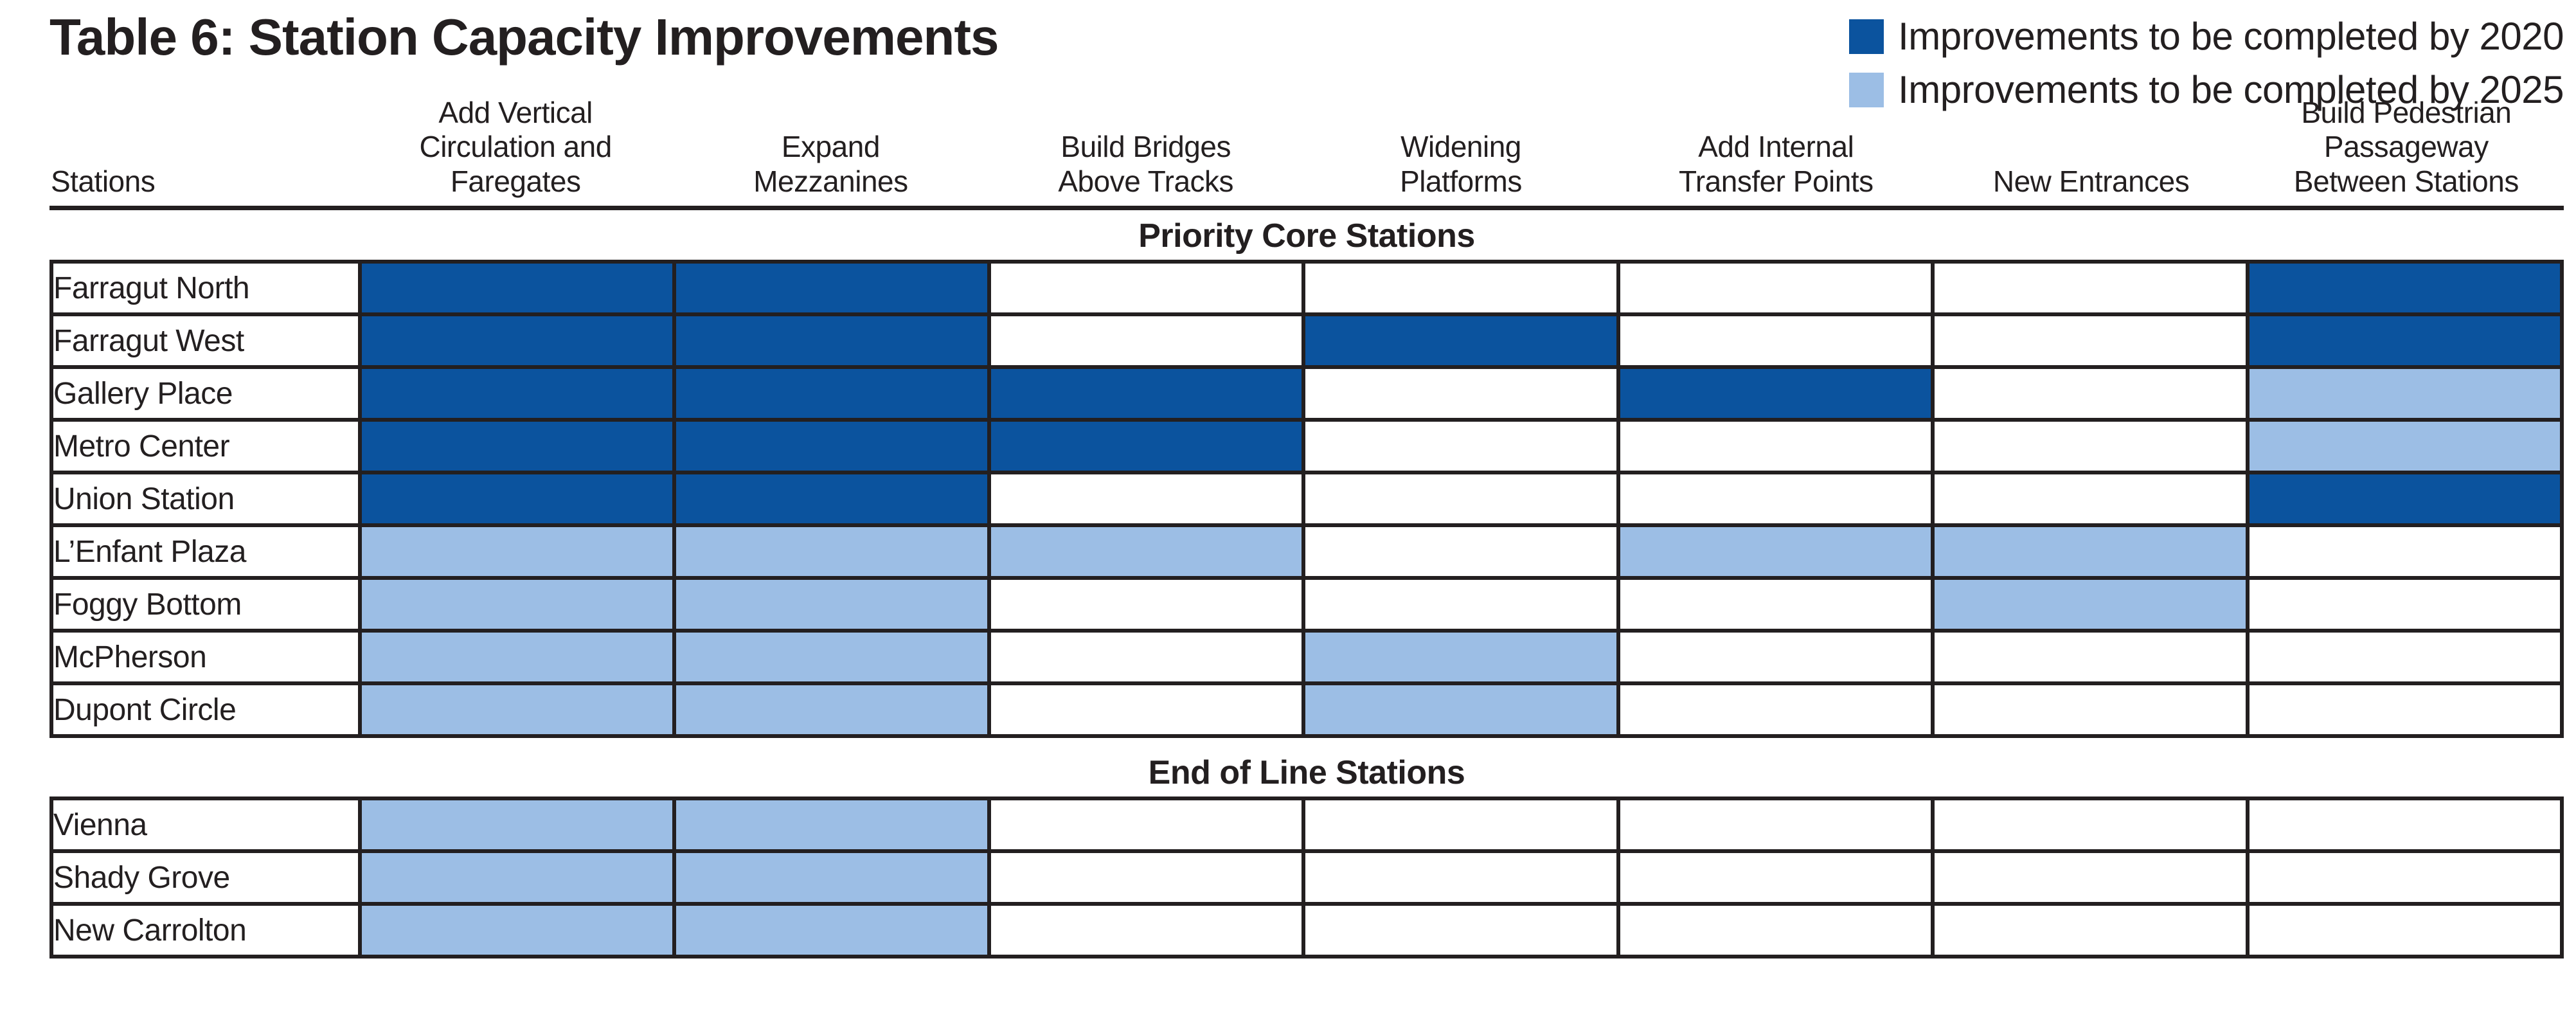  Describe the element at coordinates (206, 710) in the screenshot. I see `station-name: Dupont Circle` at that location.